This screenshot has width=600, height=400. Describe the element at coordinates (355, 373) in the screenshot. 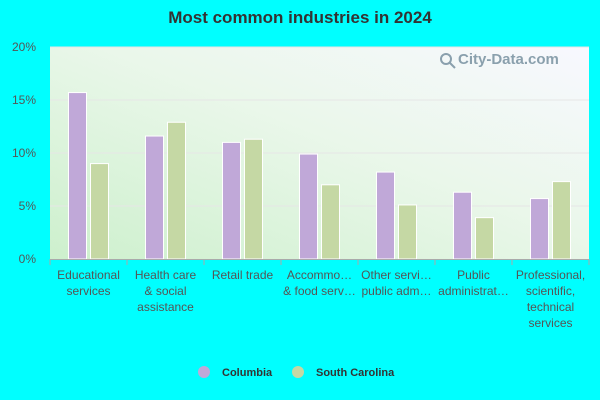

I see `legend-label: South Carolina` at that location.